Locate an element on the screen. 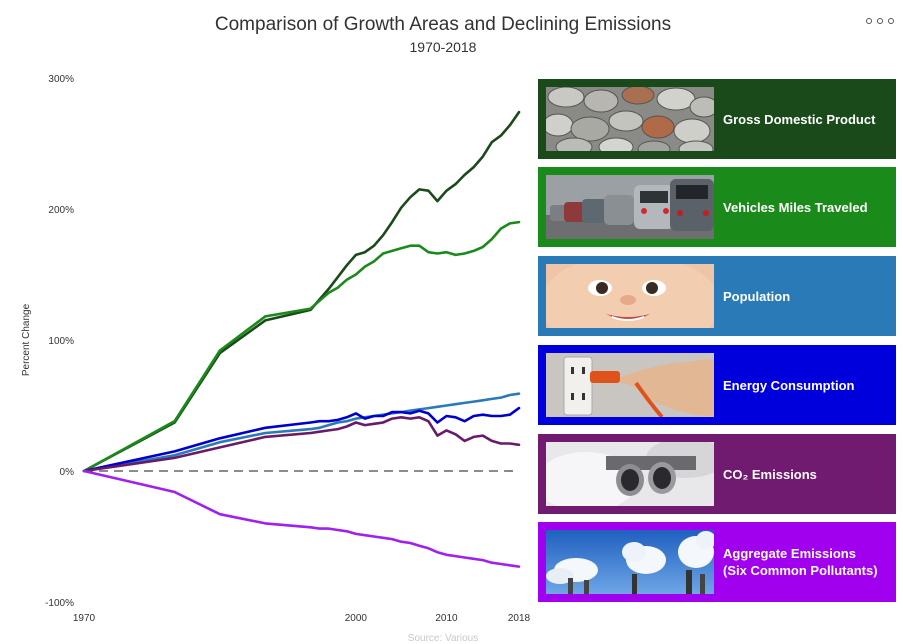  smokestacks-image is located at coordinates (630, 562).